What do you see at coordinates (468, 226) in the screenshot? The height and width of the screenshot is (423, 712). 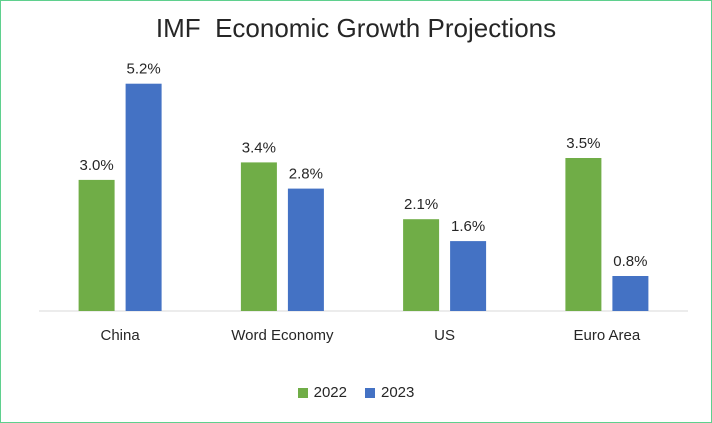 I see `data-label-2023-us: 1.6%` at bounding box center [468, 226].